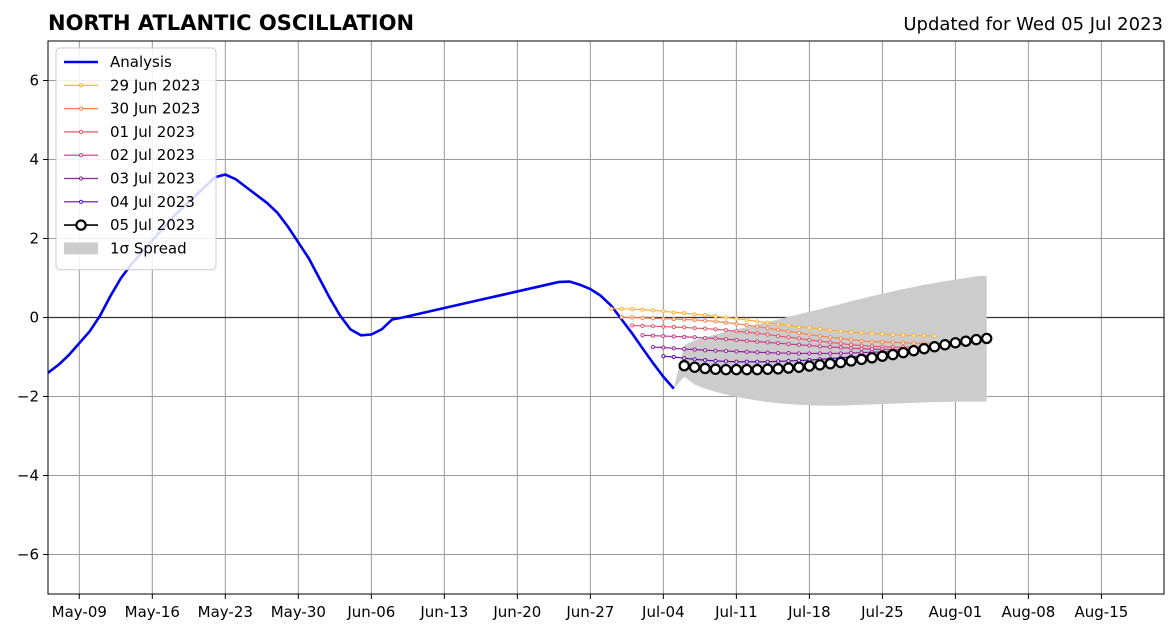  What do you see at coordinates (956, 612) in the screenshot?
I see `x-tick-label: Aug-01` at bounding box center [956, 612].